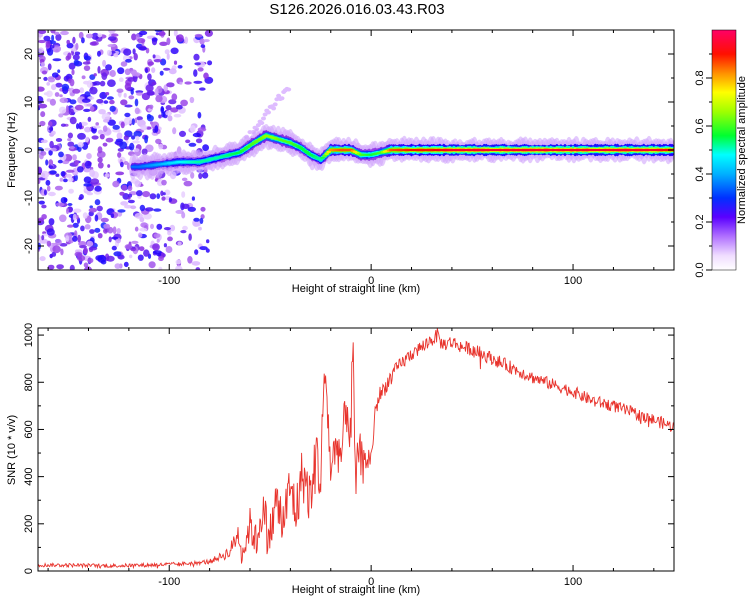 Image resolution: width=750 pixels, height=600 pixels. I want to click on x-tick-label: -100, so click(169, 582).